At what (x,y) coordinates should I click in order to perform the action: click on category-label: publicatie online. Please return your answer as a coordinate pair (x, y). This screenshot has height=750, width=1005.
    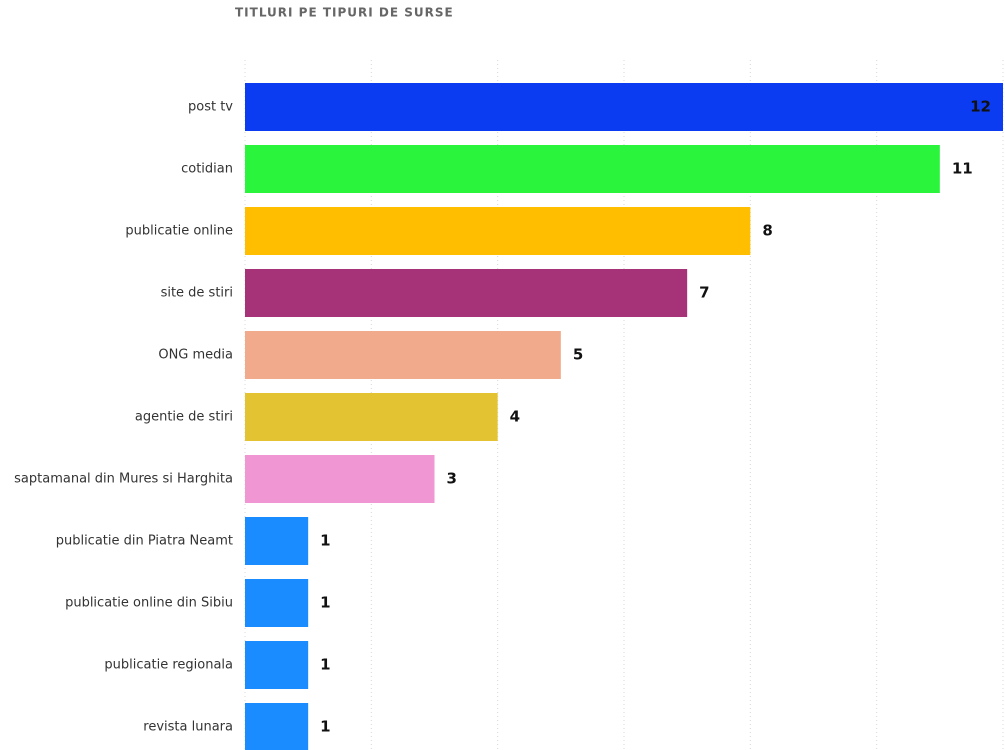
    Looking at the image, I should click on (179, 231).